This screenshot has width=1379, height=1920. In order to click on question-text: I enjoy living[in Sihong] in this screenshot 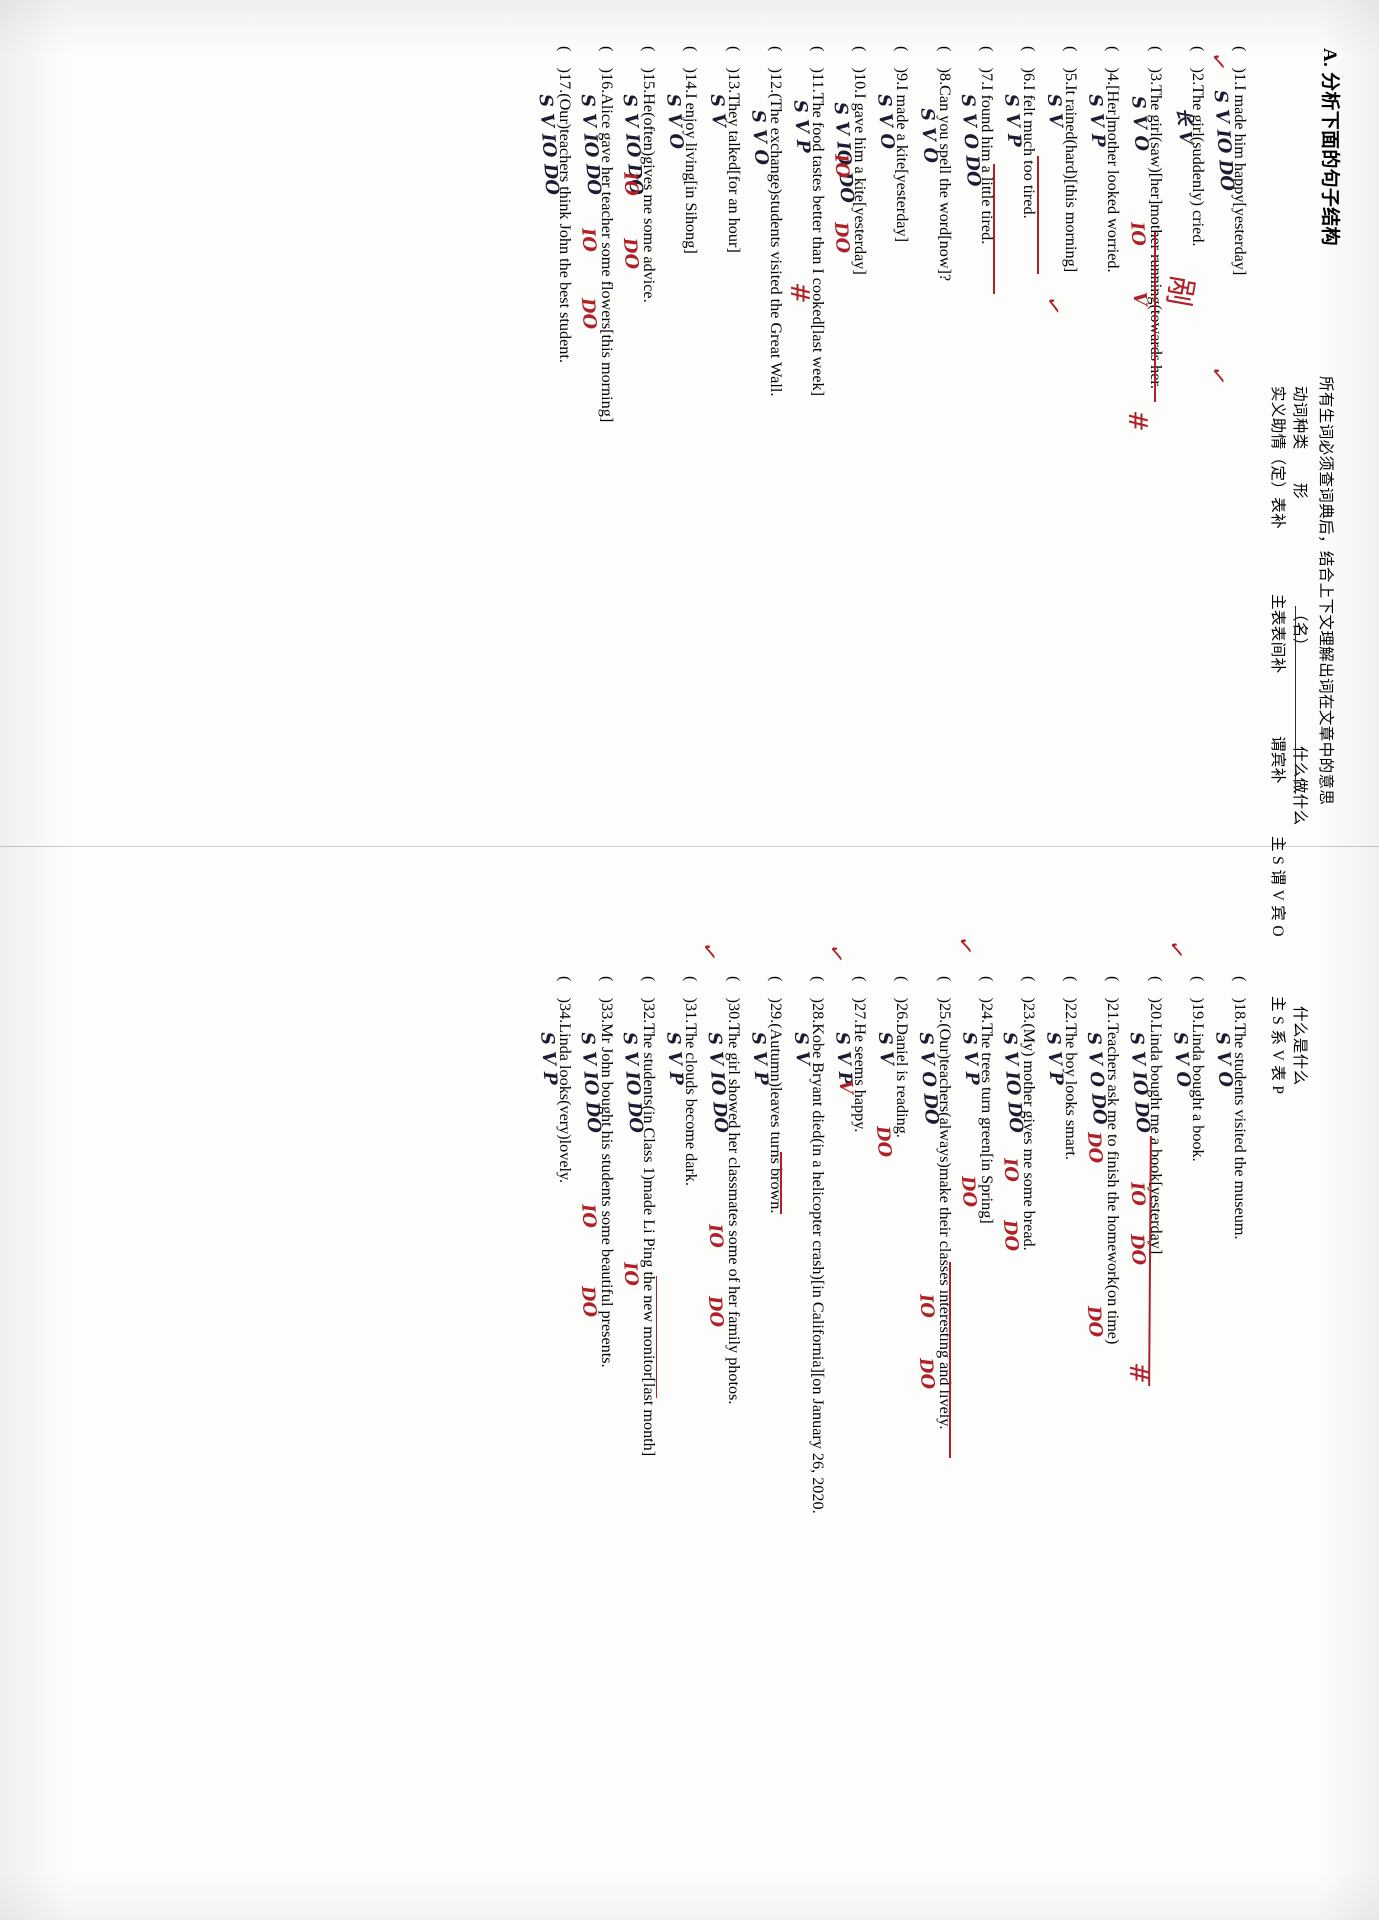, I will do `click(691, 173)`.